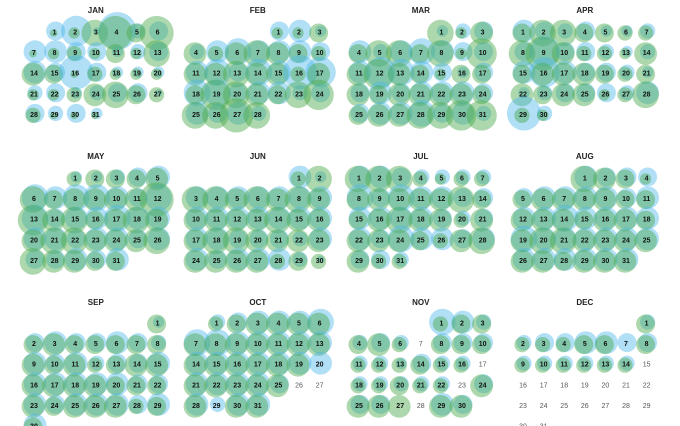 The image size is (680, 426). What do you see at coordinates (96, 365) in the screenshot?
I see `day-label: 12` at bounding box center [96, 365].